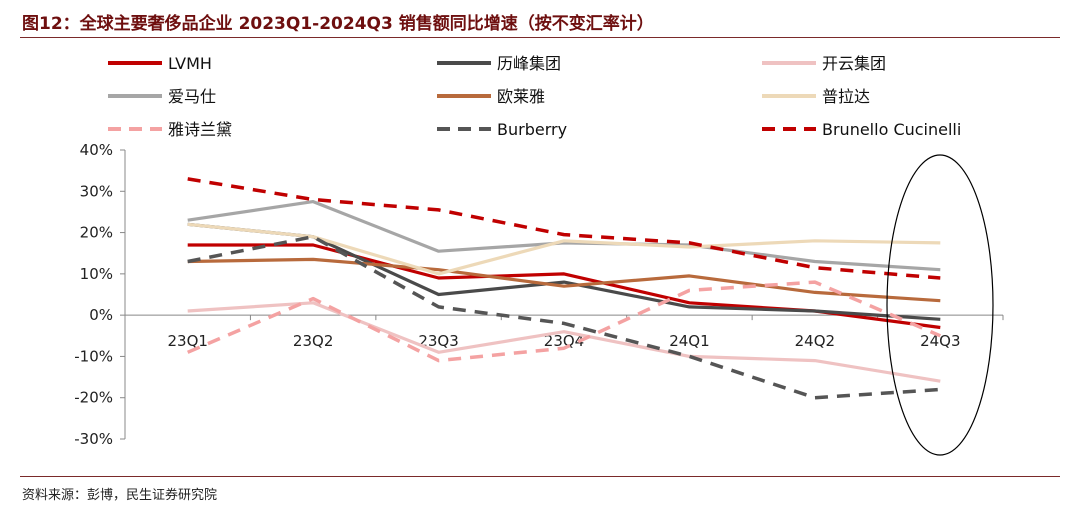 Image resolution: width=1080 pixels, height=510 pixels. Describe the element at coordinates (438, 341) in the screenshot. I see `x-tick-label-2: 23Q3` at that location.